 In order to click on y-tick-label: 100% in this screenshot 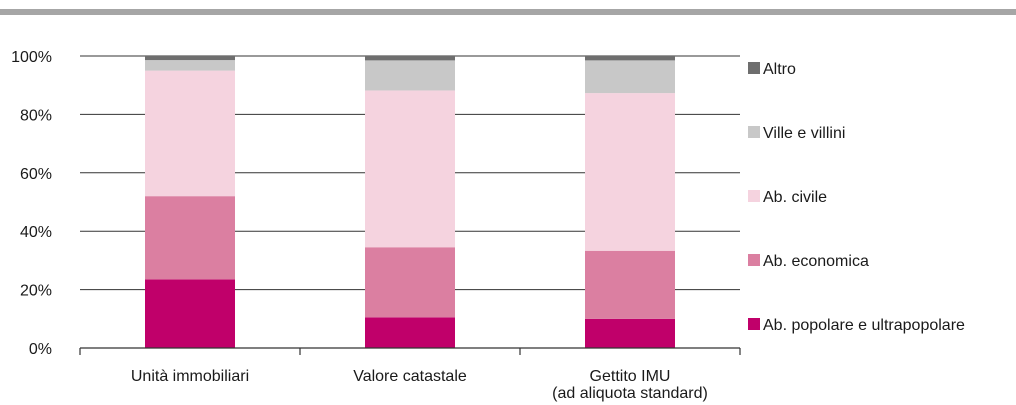, I will do `click(31, 57)`.